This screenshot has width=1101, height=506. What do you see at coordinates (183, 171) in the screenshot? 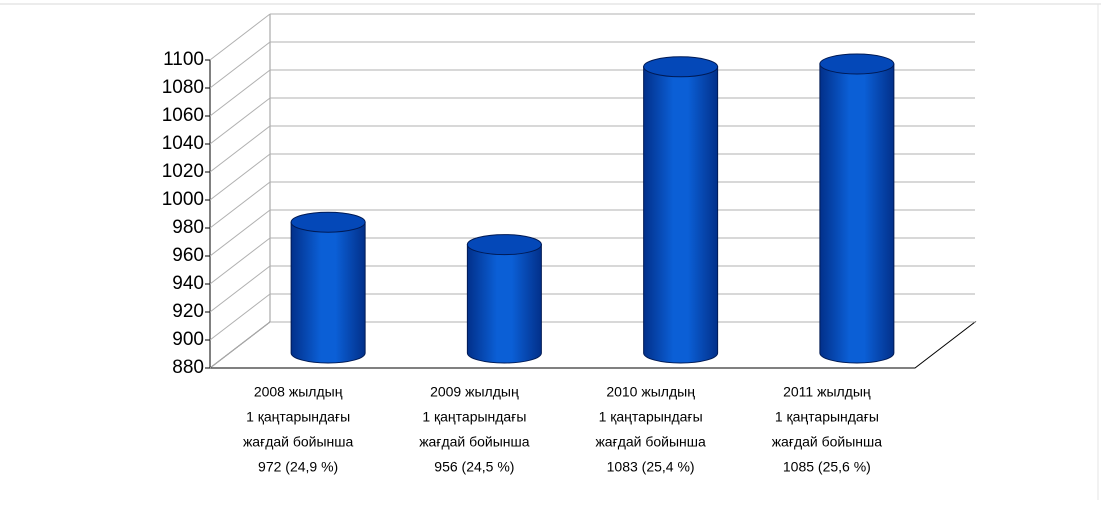
I see `y-tick-label: 1020` at bounding box center [183, 171].